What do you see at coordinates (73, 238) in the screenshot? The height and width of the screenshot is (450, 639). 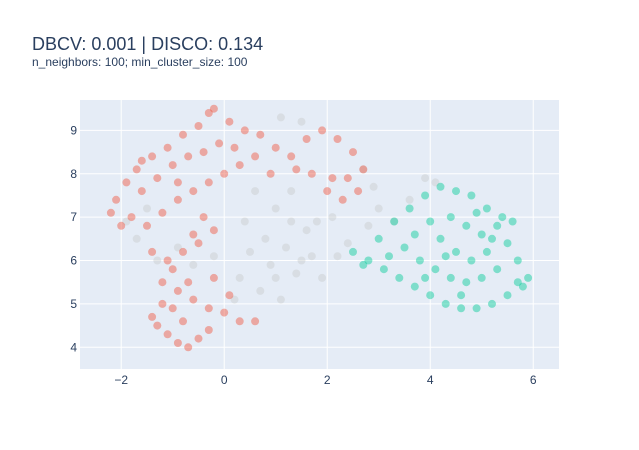 I see `y-axis-ticks: 4 5 6 7 8 9` at bounding box center [73, 238].